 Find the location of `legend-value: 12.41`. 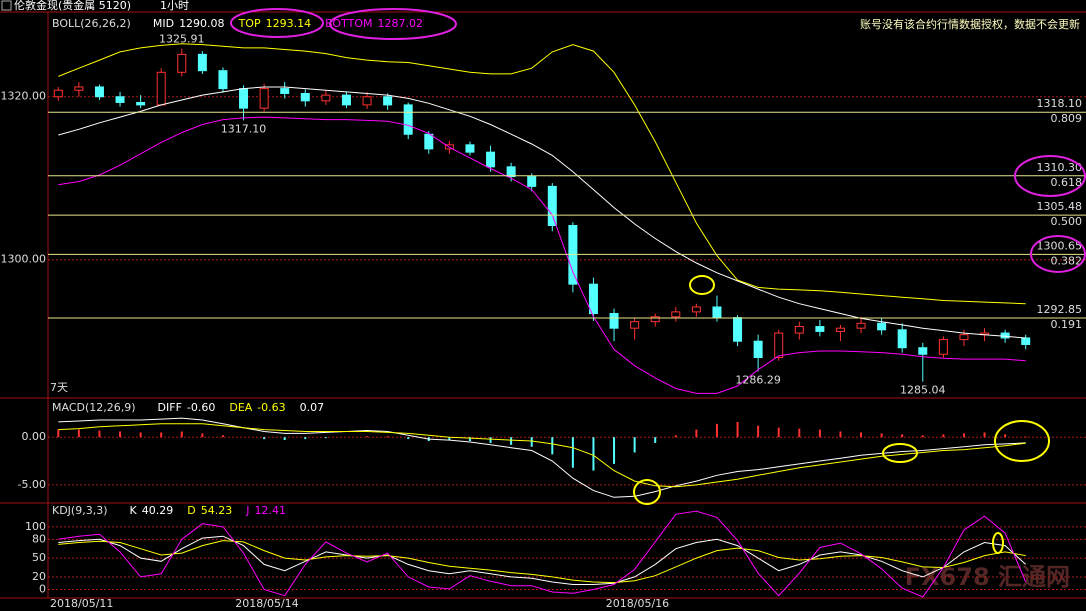

legend-value: 12.41 is located at coordinates (270, 510).